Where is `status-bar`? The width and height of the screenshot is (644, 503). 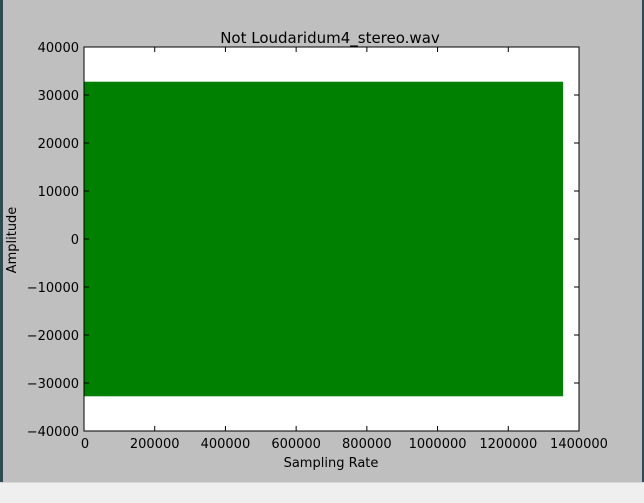 status-bar is located at coordinates (322, 492).